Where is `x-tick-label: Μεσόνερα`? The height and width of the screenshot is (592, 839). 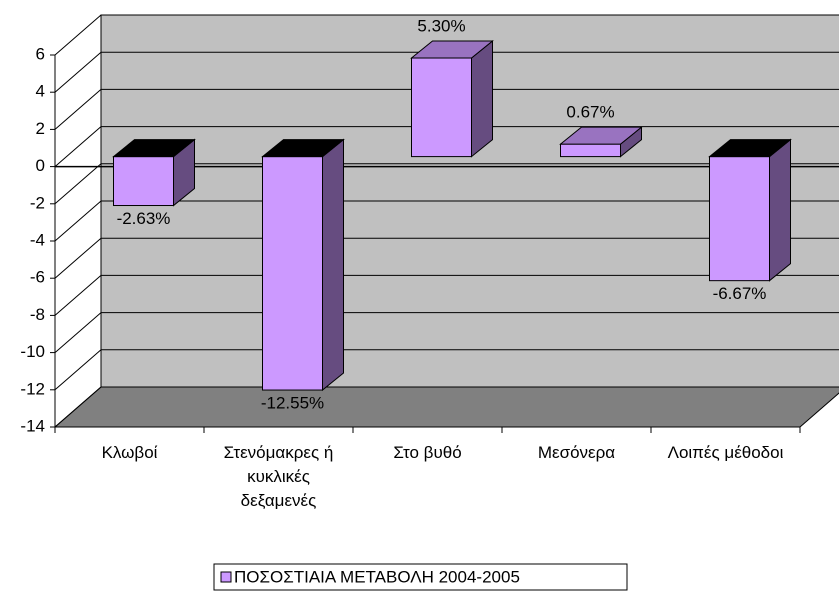 x-tick-label: Μεσόνερα is located at coordinates (576, 452).